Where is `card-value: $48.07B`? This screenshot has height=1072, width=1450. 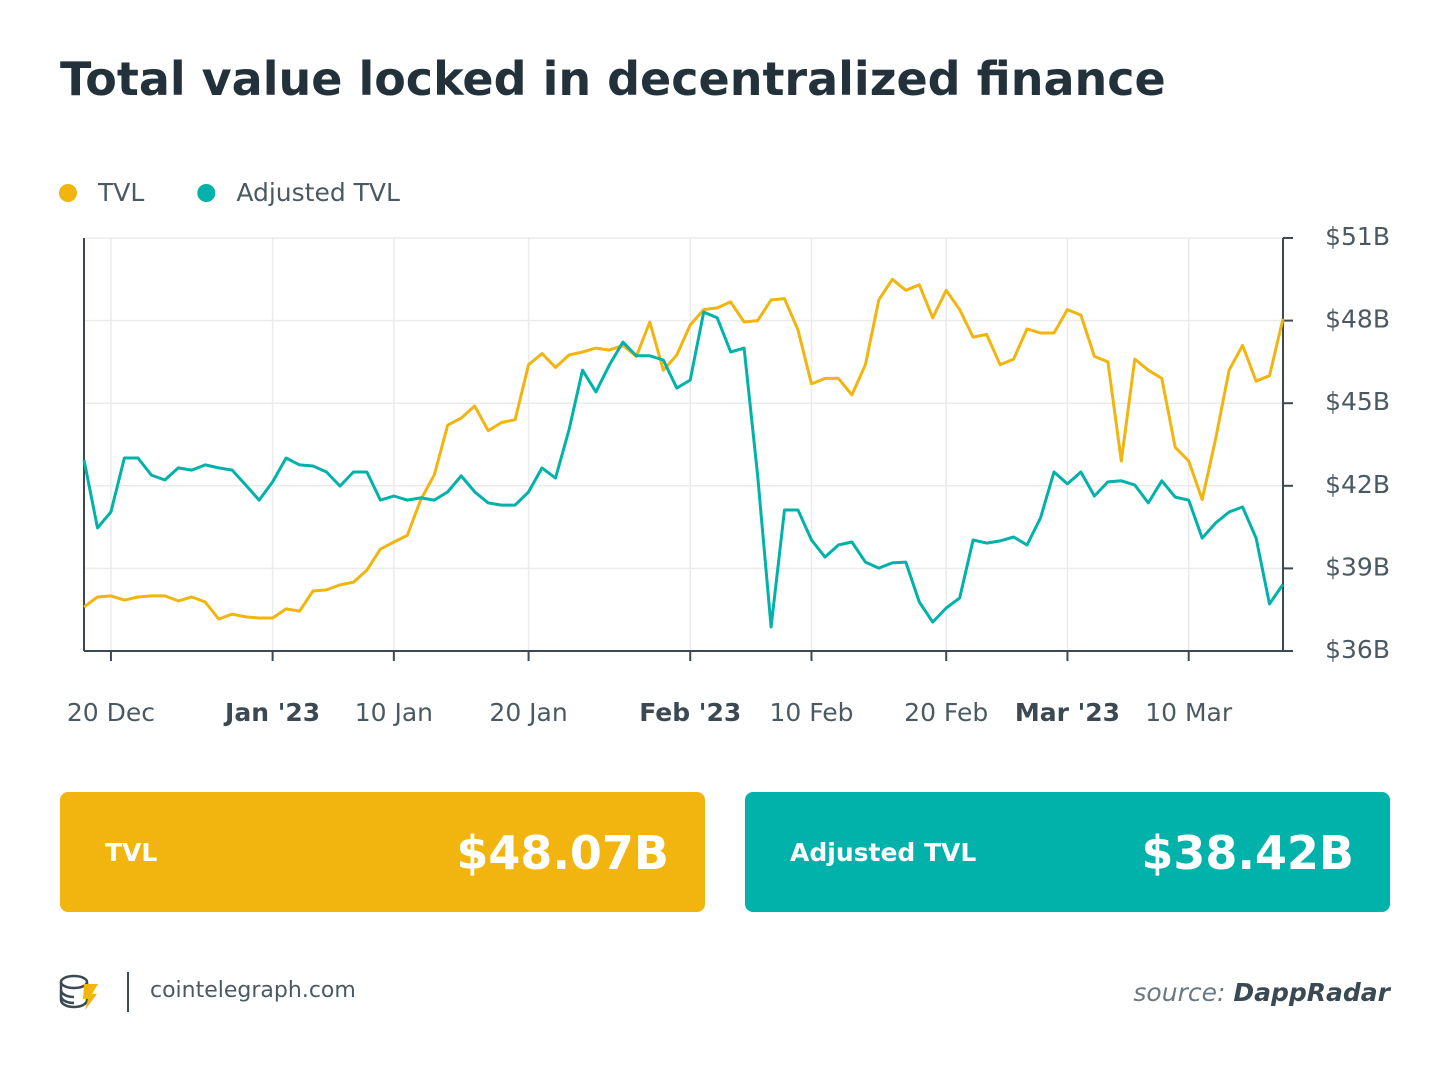 card-value: $48.07B is located at coordinates (562, 853).